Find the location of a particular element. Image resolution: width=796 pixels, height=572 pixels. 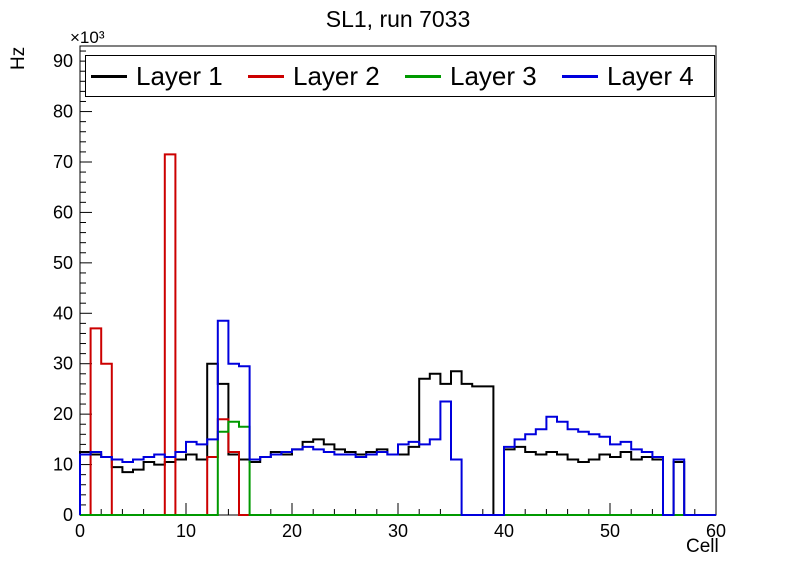

legend-label: Layer 1 is located at coordinates (179, 75).